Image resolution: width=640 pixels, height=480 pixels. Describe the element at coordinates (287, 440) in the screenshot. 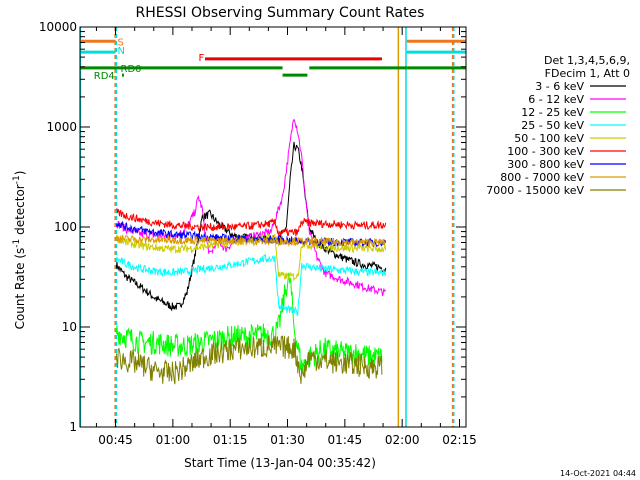

I see `x-tick-label-3: 01:30` at that location.